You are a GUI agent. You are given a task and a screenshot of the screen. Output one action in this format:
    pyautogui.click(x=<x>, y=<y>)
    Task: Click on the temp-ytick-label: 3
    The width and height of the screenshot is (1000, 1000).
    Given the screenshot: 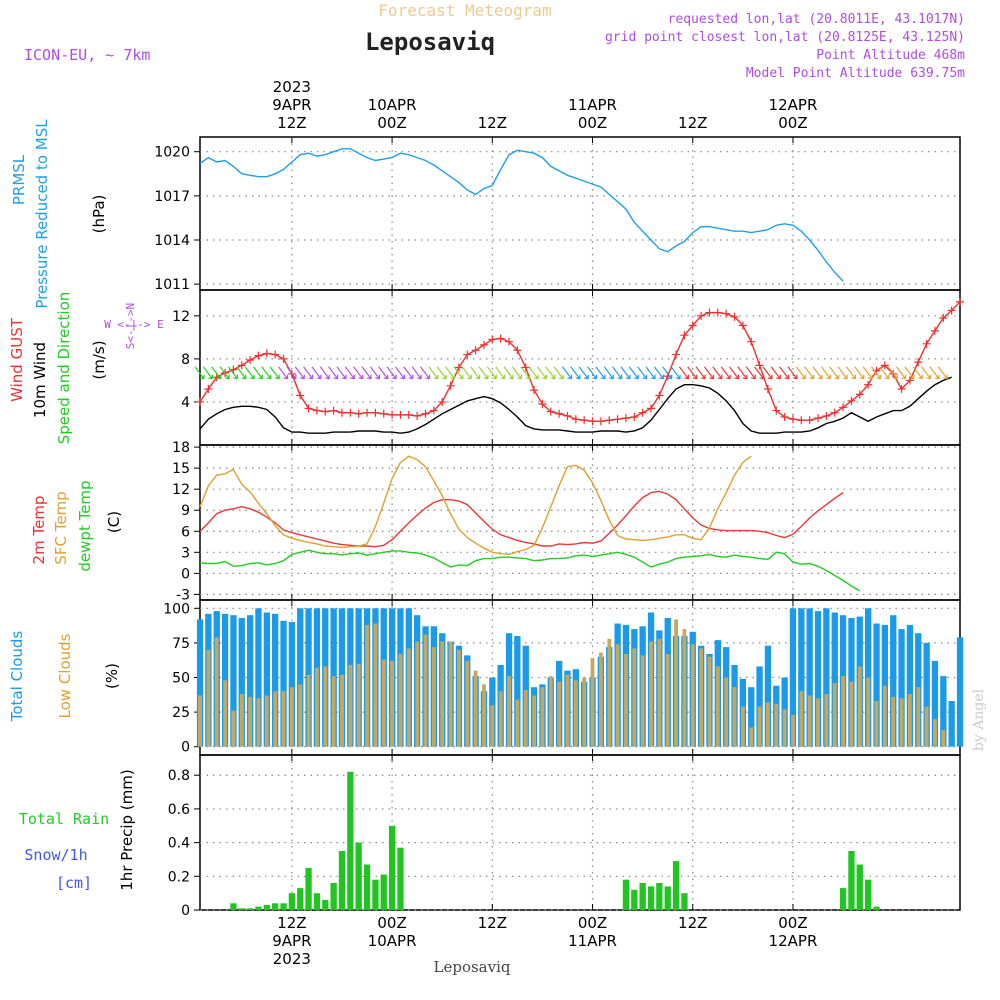 What is the action you would take?
    pyautogui.click(x=185, y=553)
    